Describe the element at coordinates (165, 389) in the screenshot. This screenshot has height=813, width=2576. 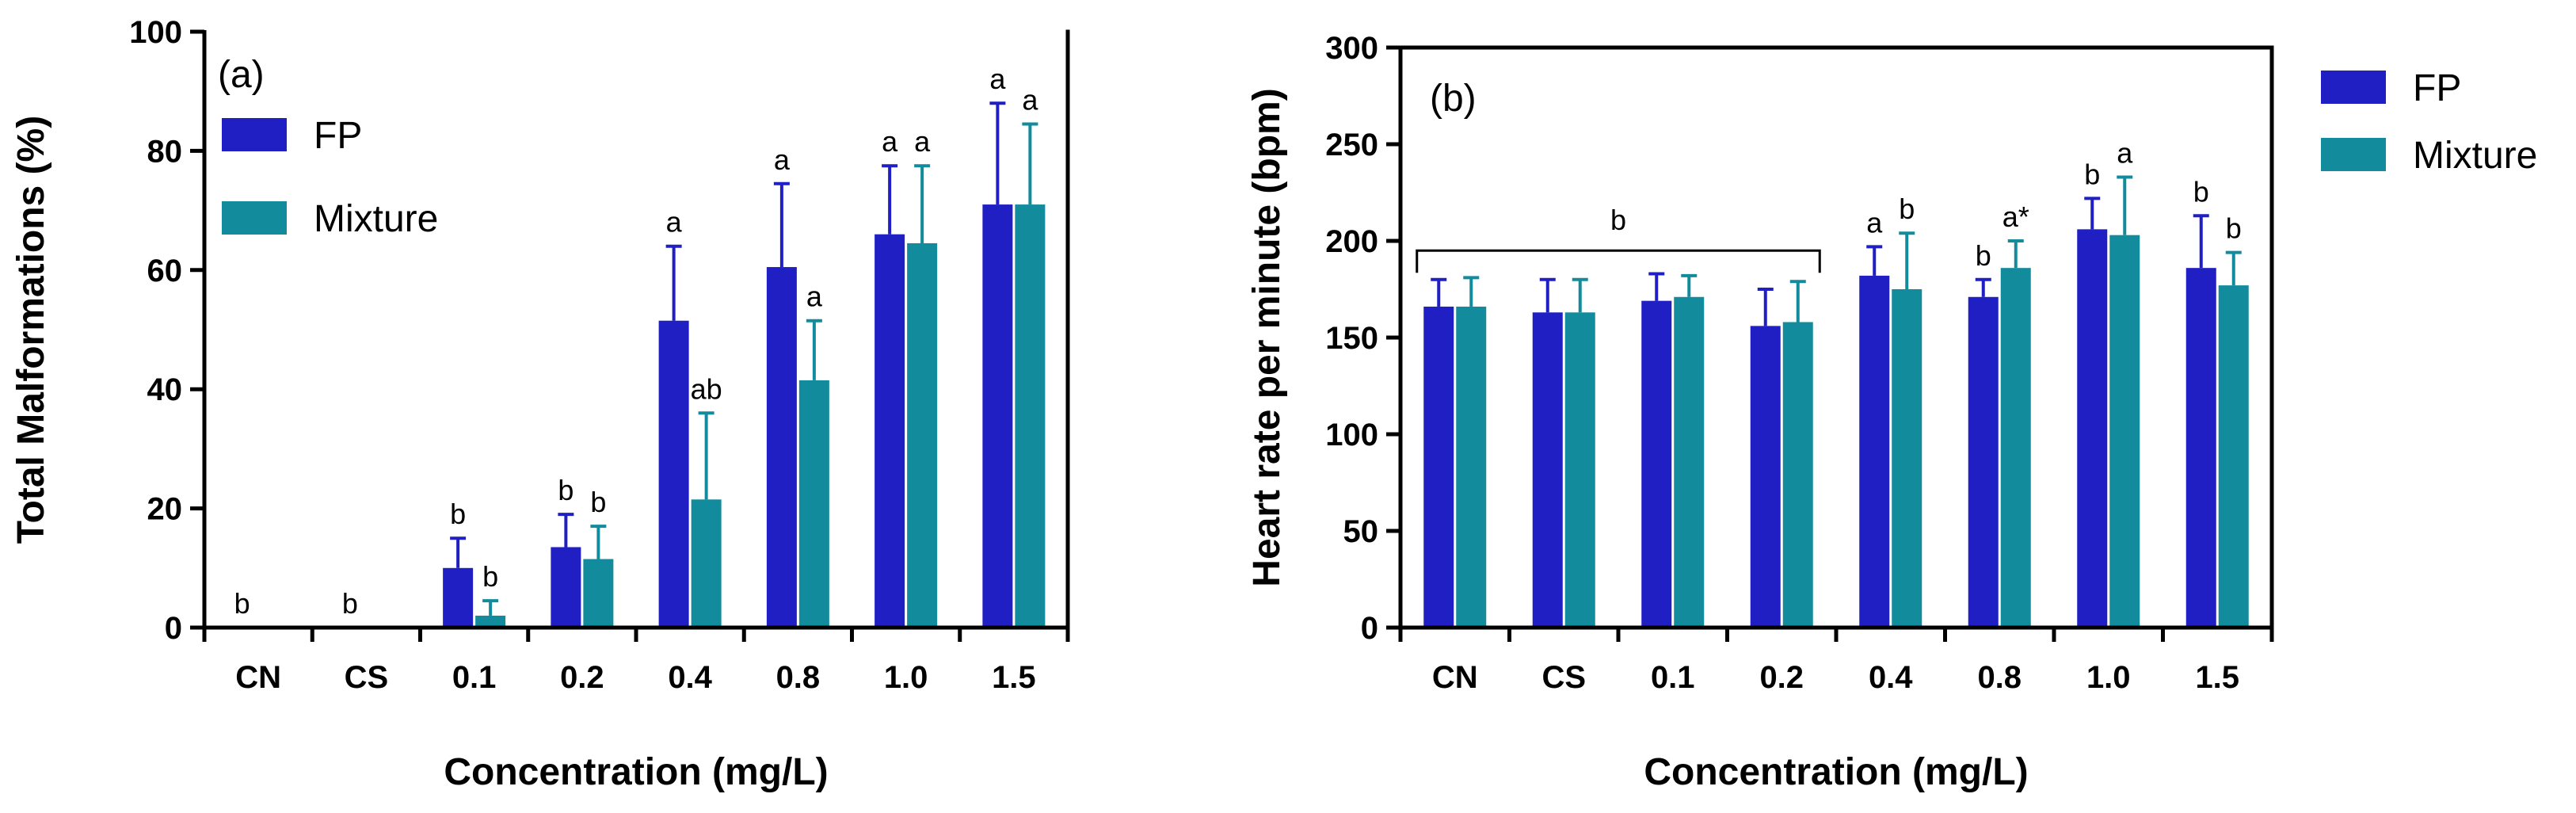
I see `y-tick-label: 40` at that location.